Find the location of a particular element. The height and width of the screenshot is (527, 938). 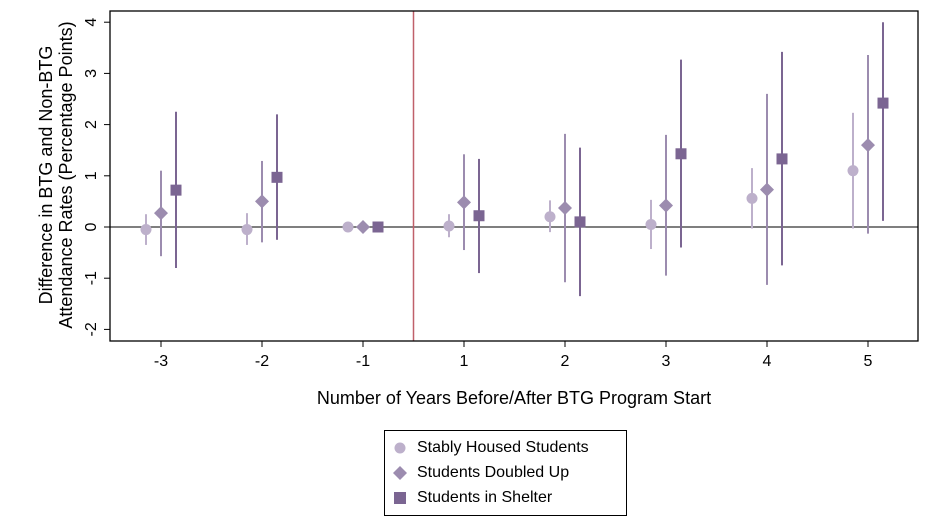

x-tick-label: 3 is located at coordinates (666, 361).